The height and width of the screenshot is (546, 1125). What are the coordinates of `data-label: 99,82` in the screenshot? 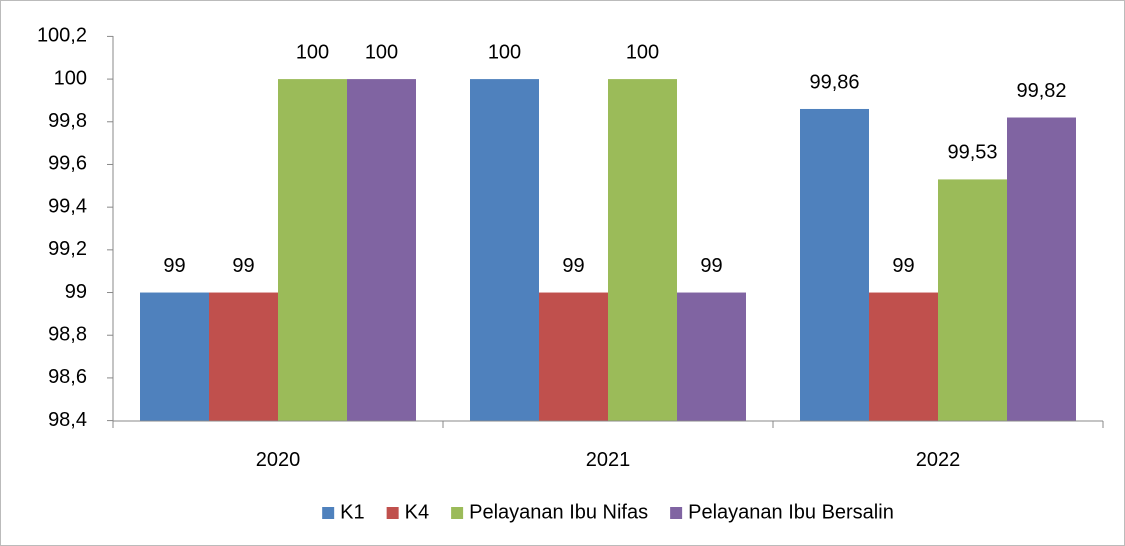 It's located at (1041, 91).